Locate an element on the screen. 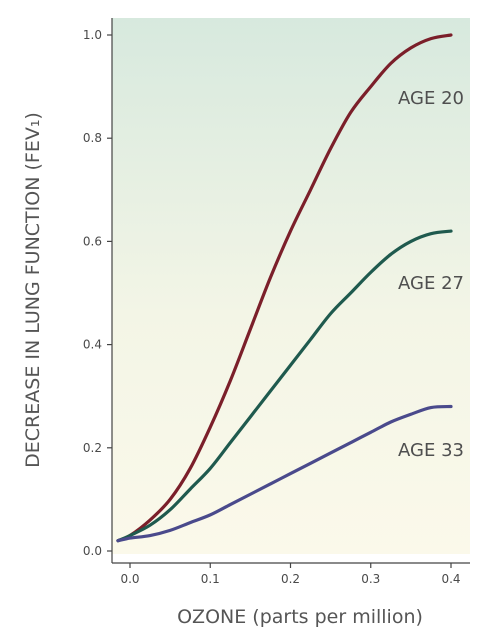 Image resolution: width=492 pixels, height=642 pixels. x-tick-label: 0.0 is located at coordinates (129, 579).